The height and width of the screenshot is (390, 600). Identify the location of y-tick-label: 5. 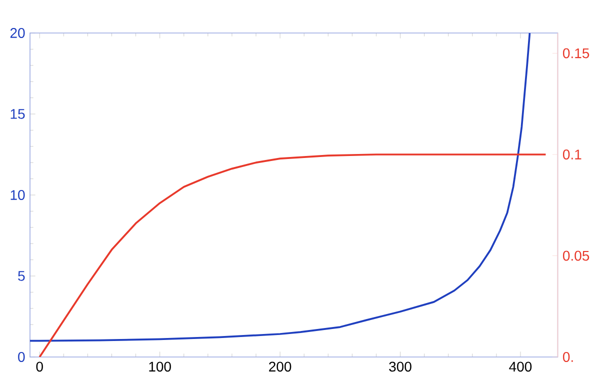
(21, 276).